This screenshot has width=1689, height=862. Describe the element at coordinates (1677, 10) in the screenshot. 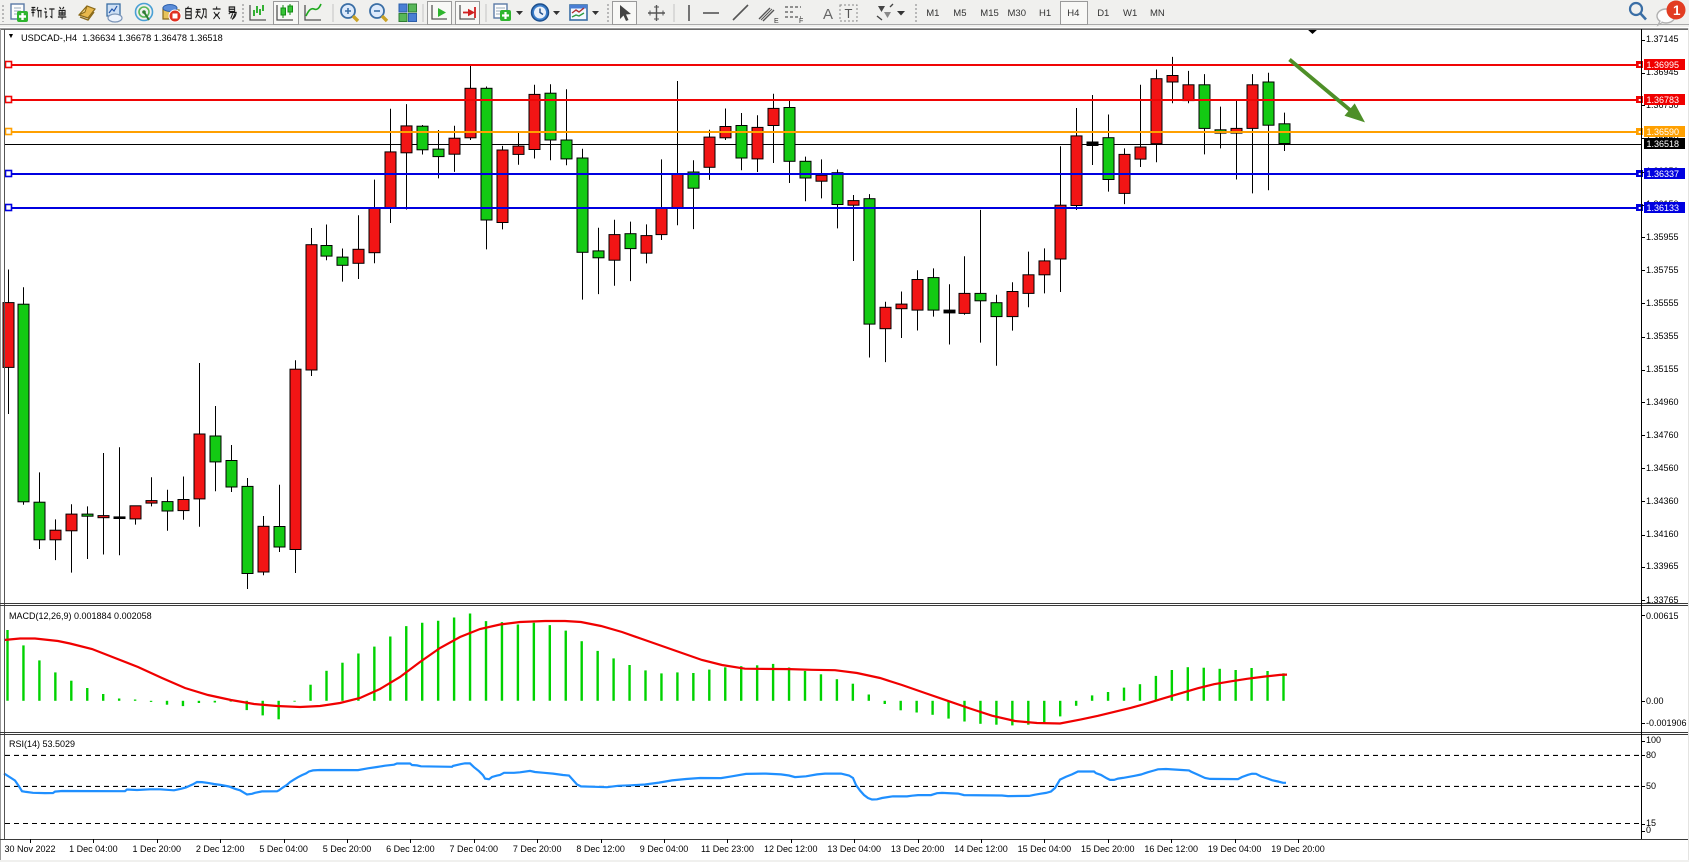

I see `svg-text: 1` at that location.